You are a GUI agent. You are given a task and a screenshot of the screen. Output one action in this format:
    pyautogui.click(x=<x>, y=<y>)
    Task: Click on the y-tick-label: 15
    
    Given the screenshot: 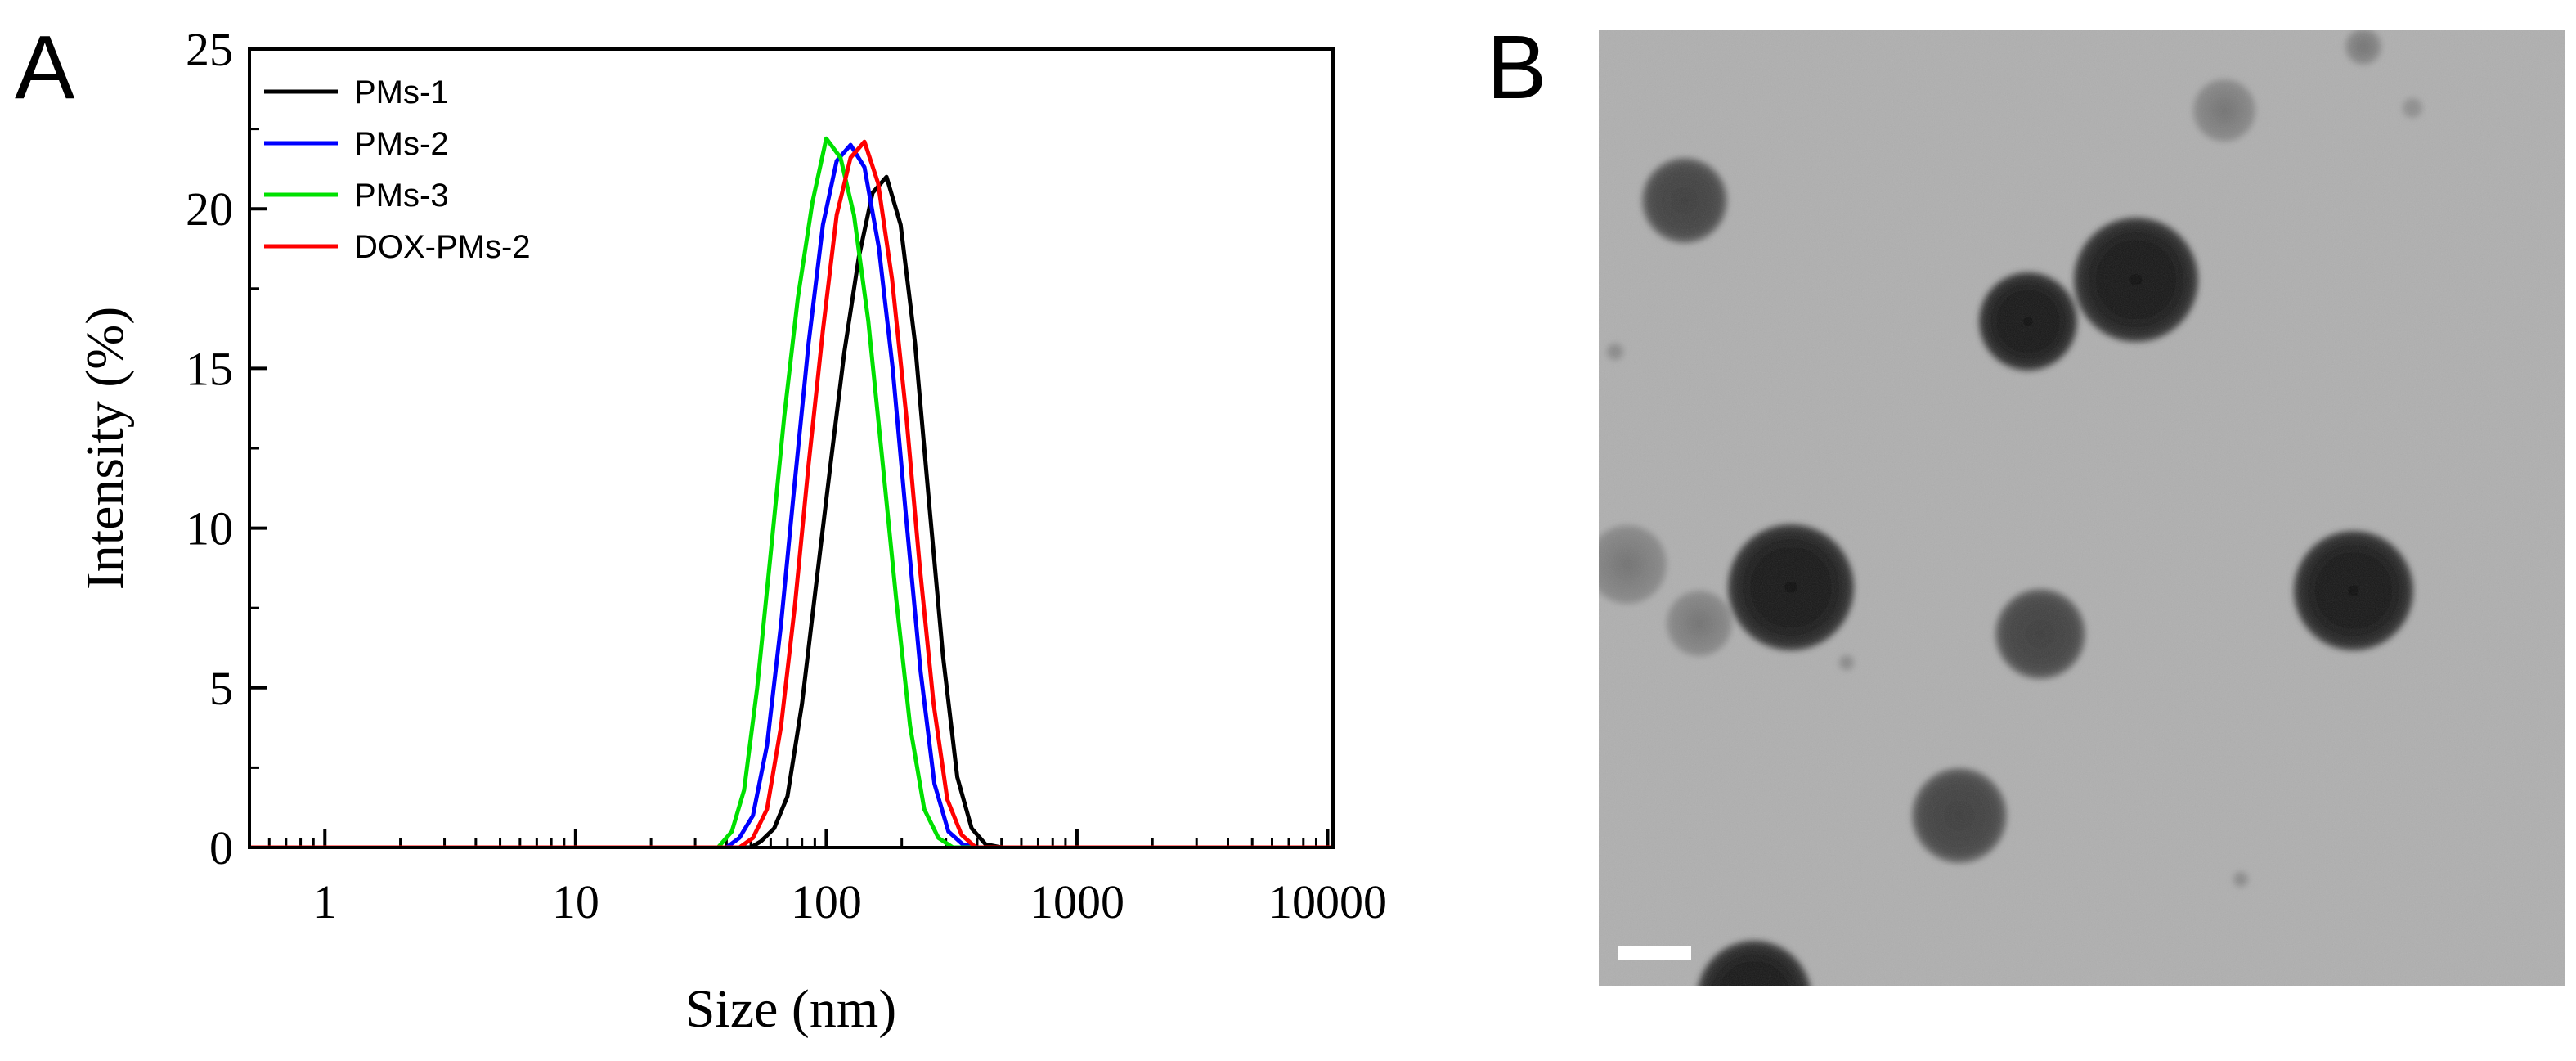 What is the action you would take?
    pyautogui.click(x=210, y=368)
    